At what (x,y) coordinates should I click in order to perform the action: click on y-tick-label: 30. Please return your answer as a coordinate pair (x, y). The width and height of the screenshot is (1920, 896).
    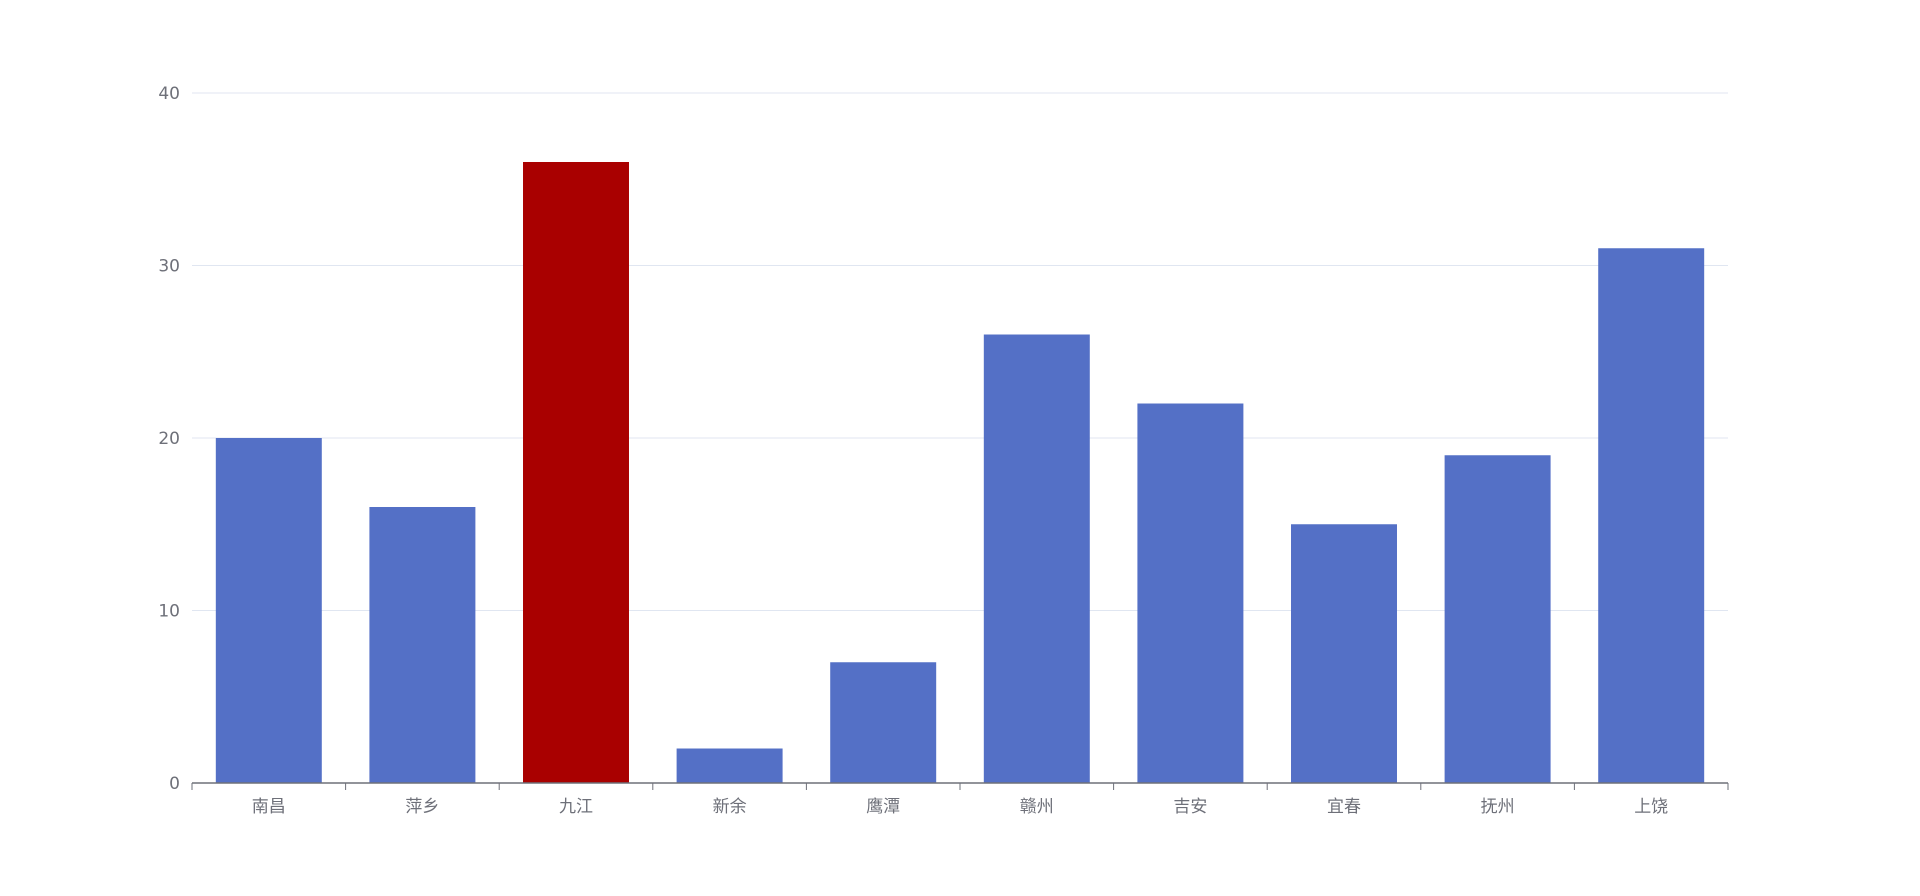
    Looking at the image, I should click on (169, 267).